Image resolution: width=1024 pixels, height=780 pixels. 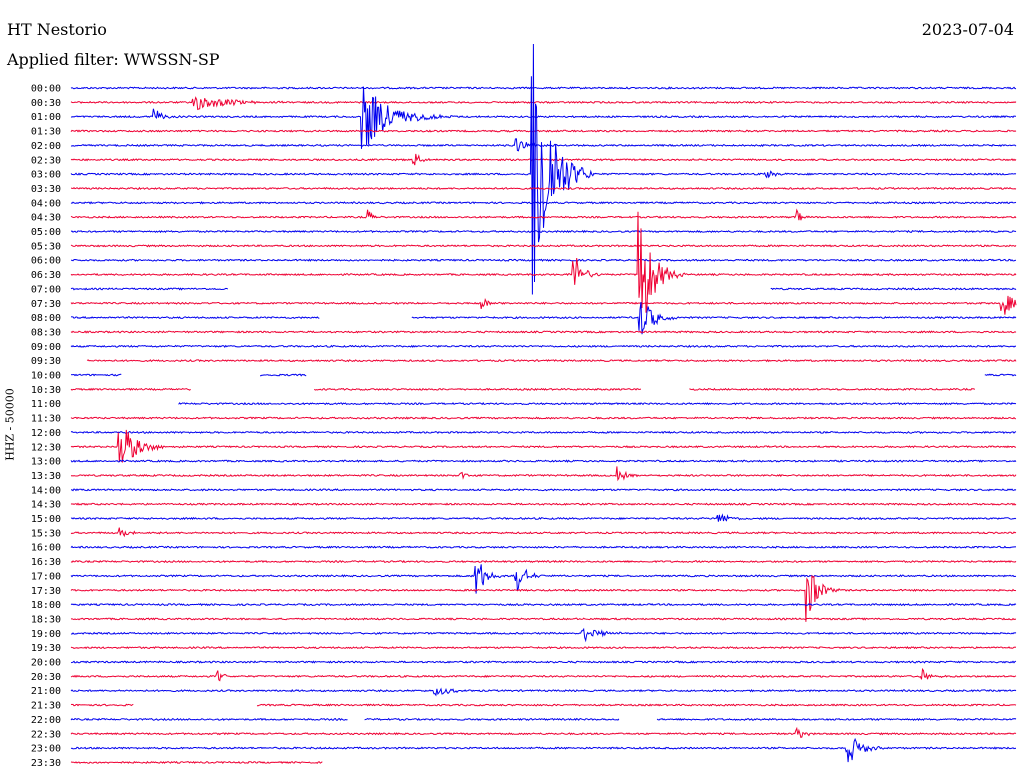 I want to click on time-tick-label: 03:00, so click(x=46, y=175).